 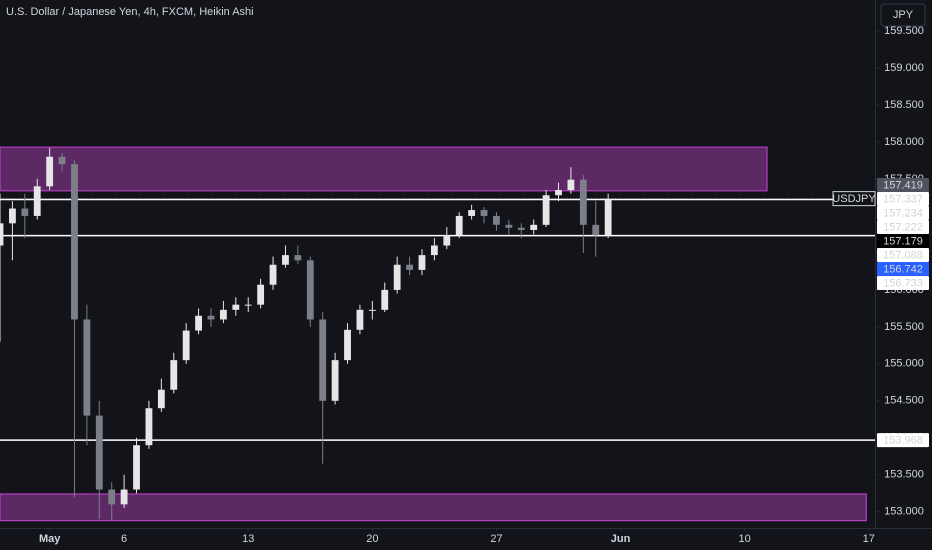 I want to click on price-label: 156.742, so click(x=903, y=269).